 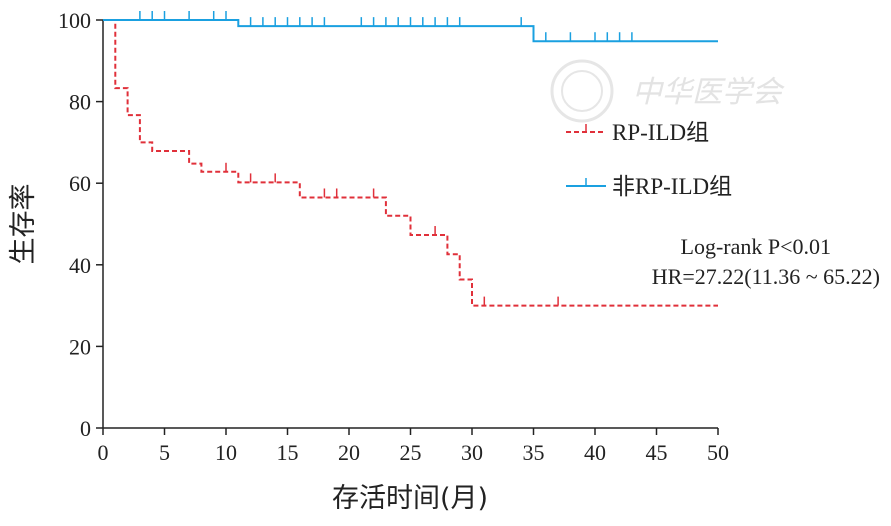 I want to click on x-tick-label: 20, so click(x=349, y=452).